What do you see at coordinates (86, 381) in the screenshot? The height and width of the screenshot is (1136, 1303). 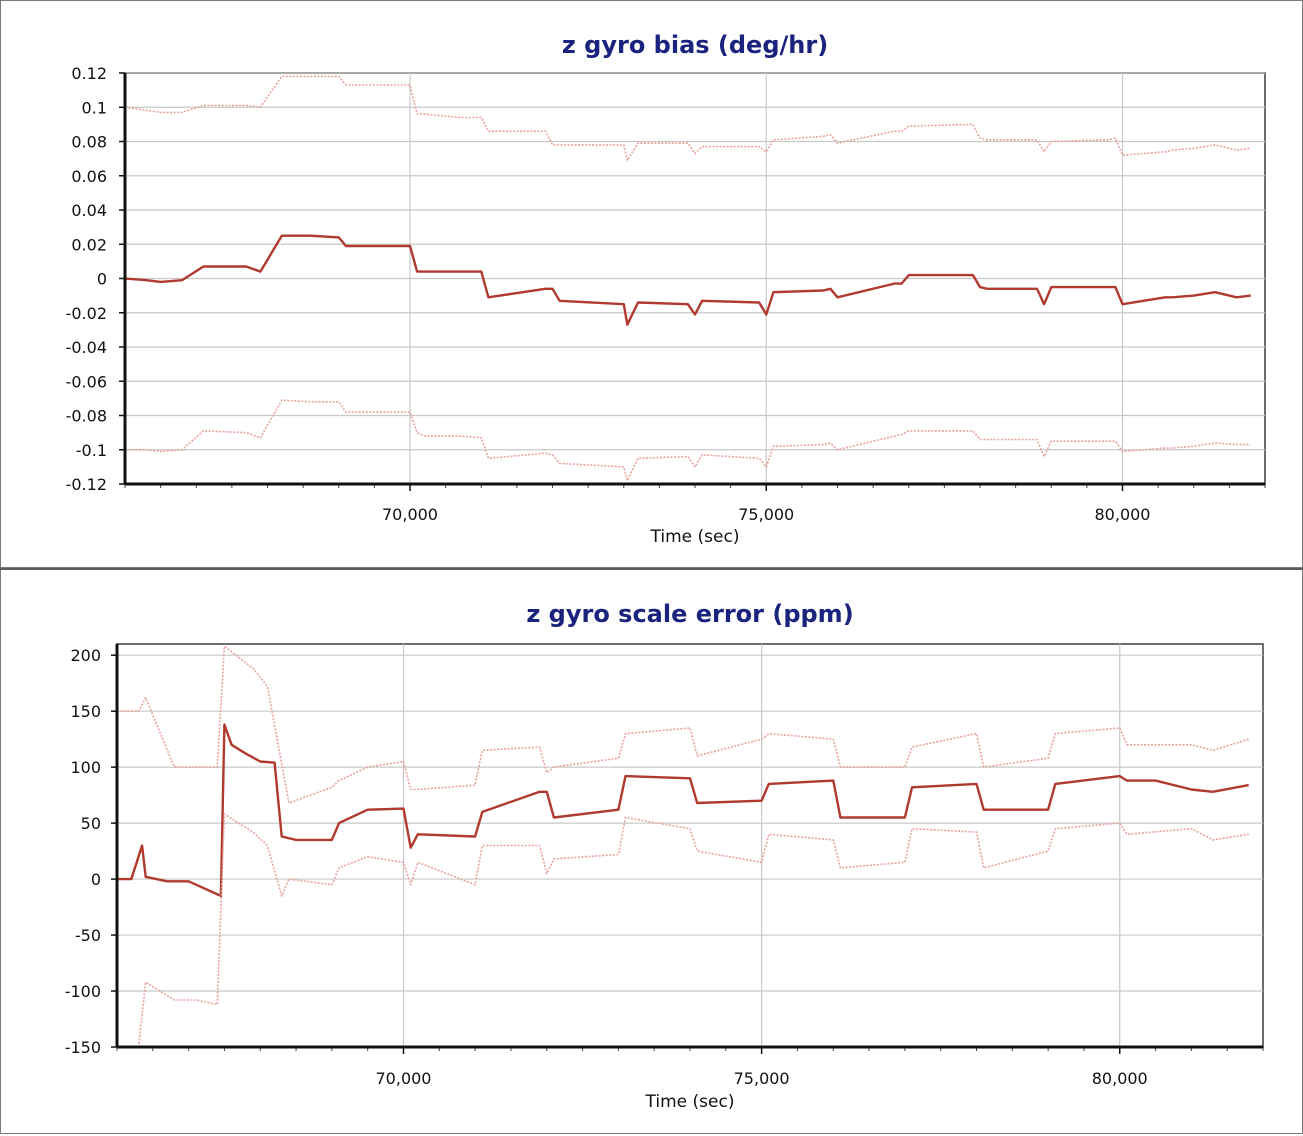 I see `y-tick-label: -0.06` at bounding box center [86, 381].